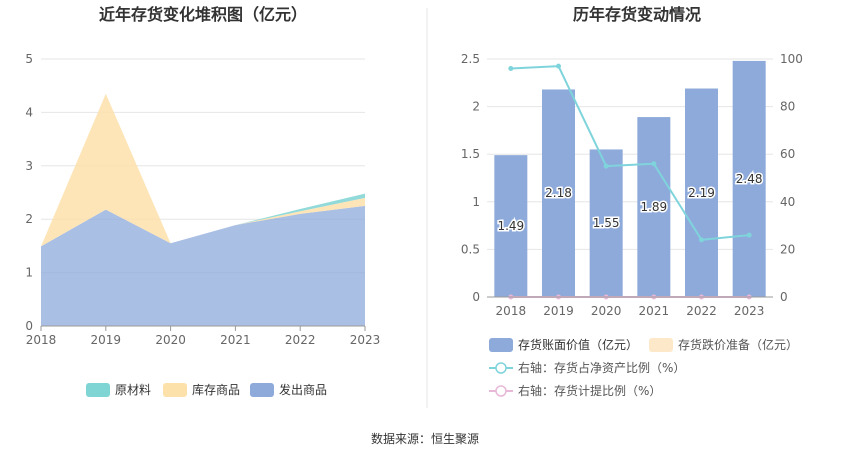  Describe the element at coordinates (787, 202) in the screenshot. I see `right-y2-tick-label: 40` at that location.